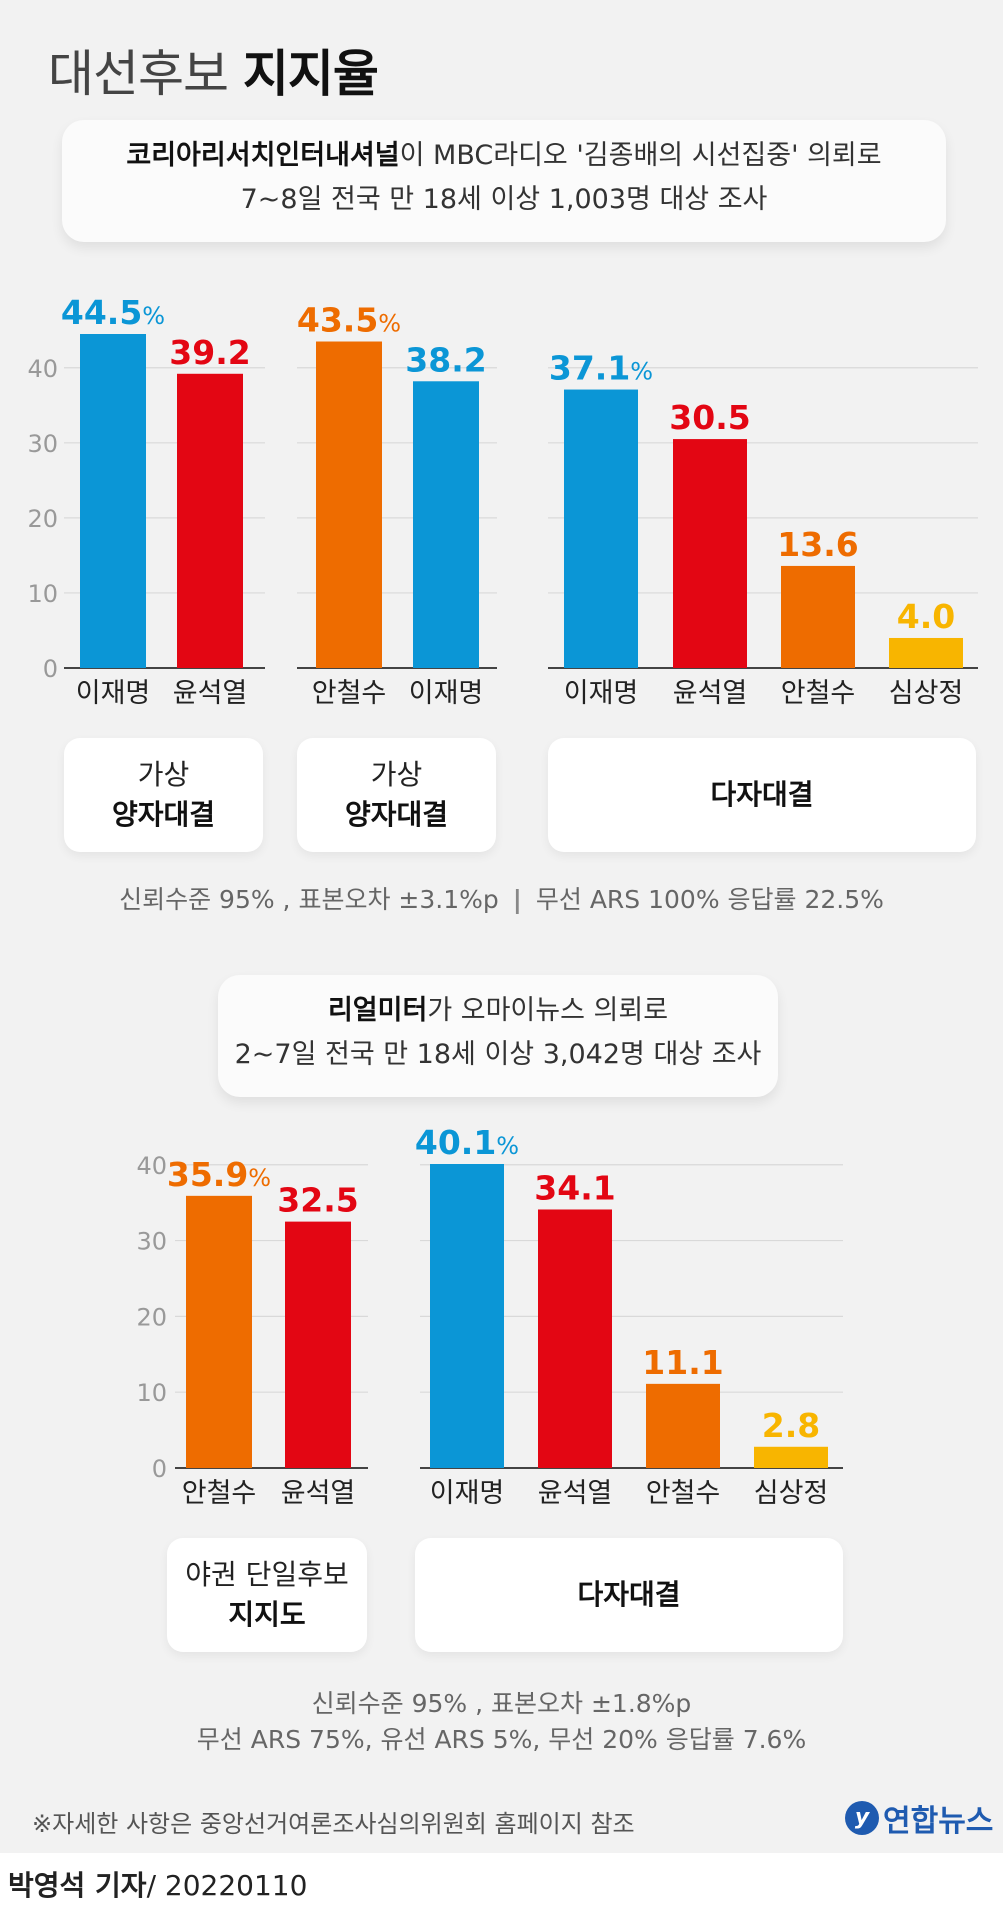  What do you see at coordinates (504, 199) in the screenshot?
I see `survey1-line2: 7~8일 전국 만 18세 이상 1,003명 대상 조사` at bounding box center [504, 199].